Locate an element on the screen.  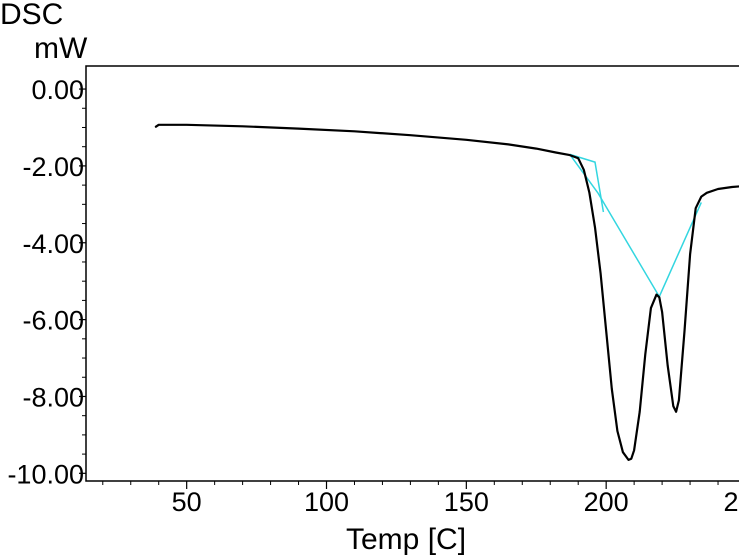
y-tick-label: 0.00 is located at coordinates (57, 90).